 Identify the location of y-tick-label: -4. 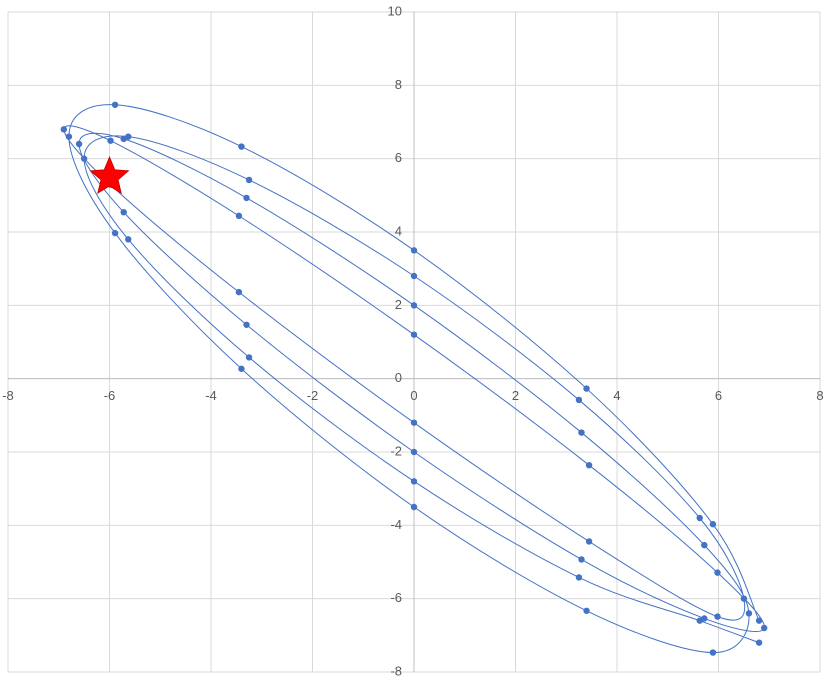
(396, 524).